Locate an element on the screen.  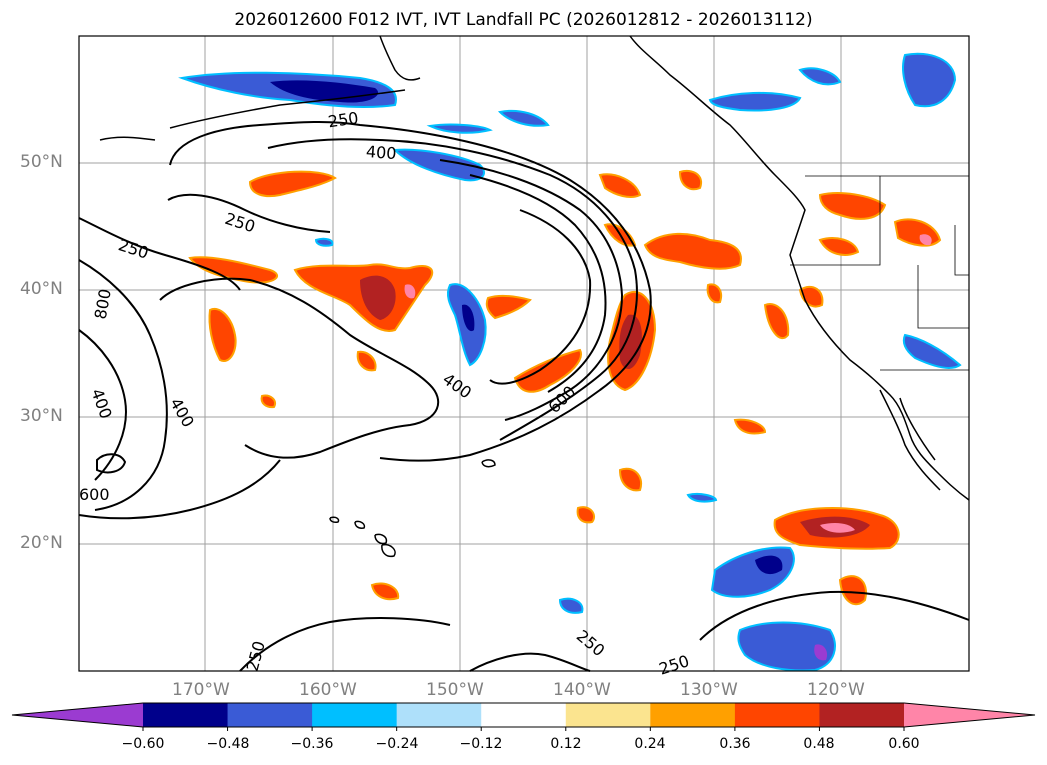
colorbar-tick: 0.36 is located at coordinates (735, 744).